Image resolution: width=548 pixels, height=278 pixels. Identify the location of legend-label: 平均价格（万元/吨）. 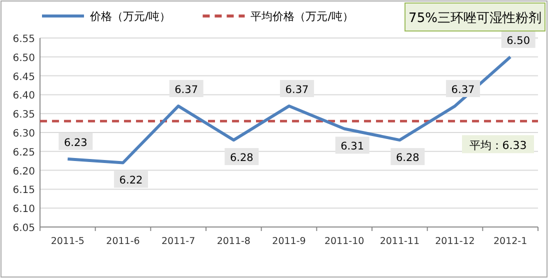
(302, 16).